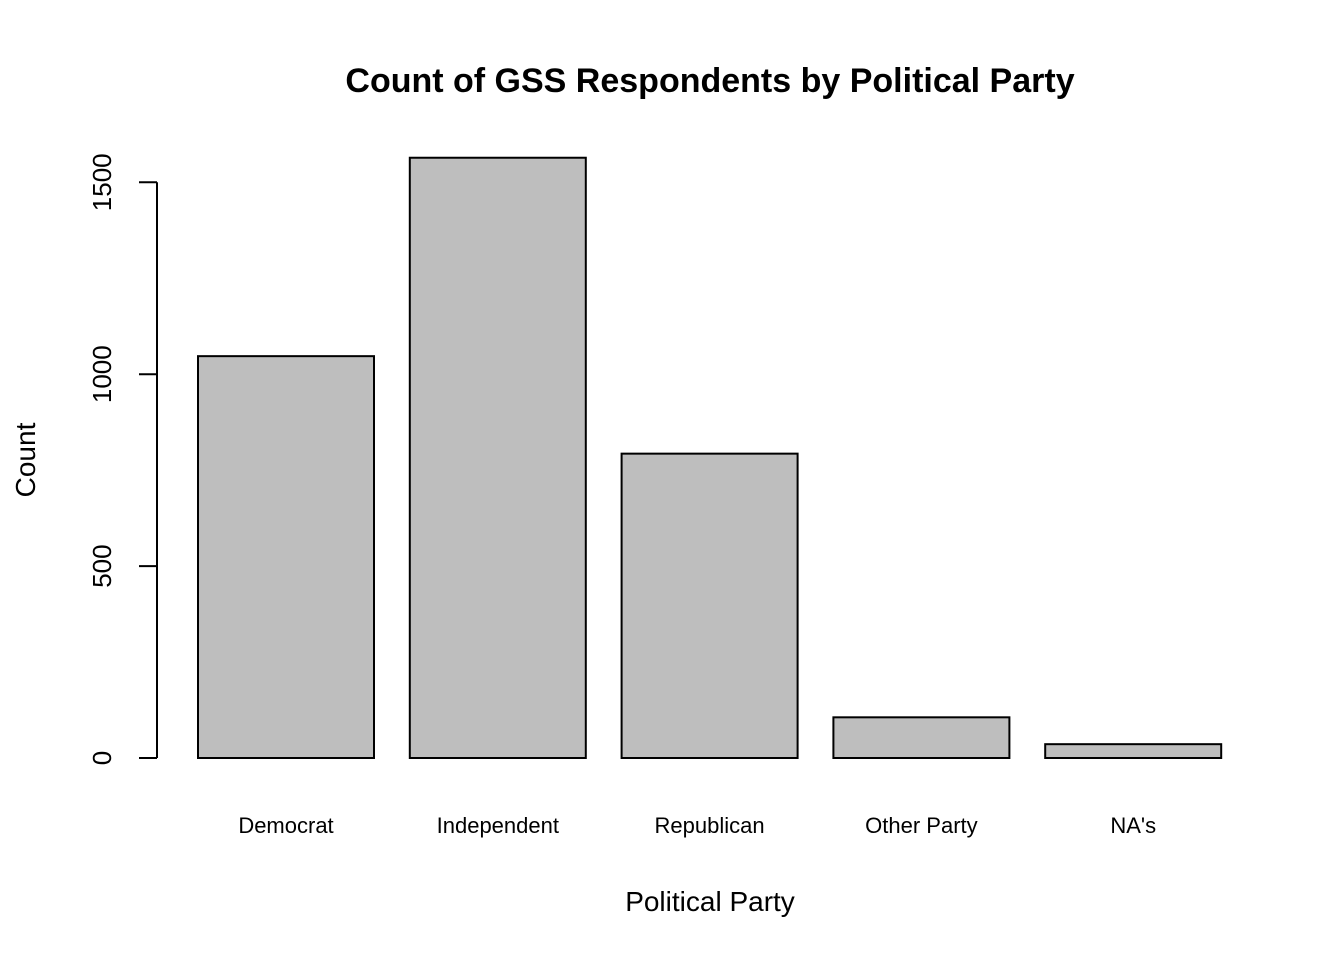 This screenshot has width=1344, height=960. What do you see at coordinates (102, 182) in the screenshot?
I see `y-tick-label: 1500` at bounding box center [102, 182].